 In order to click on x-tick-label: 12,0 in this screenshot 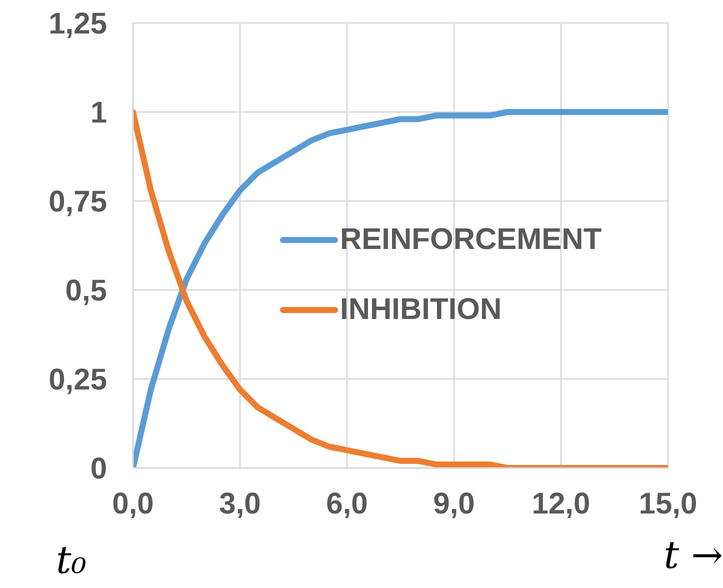, I will do `click(561, 503)`.